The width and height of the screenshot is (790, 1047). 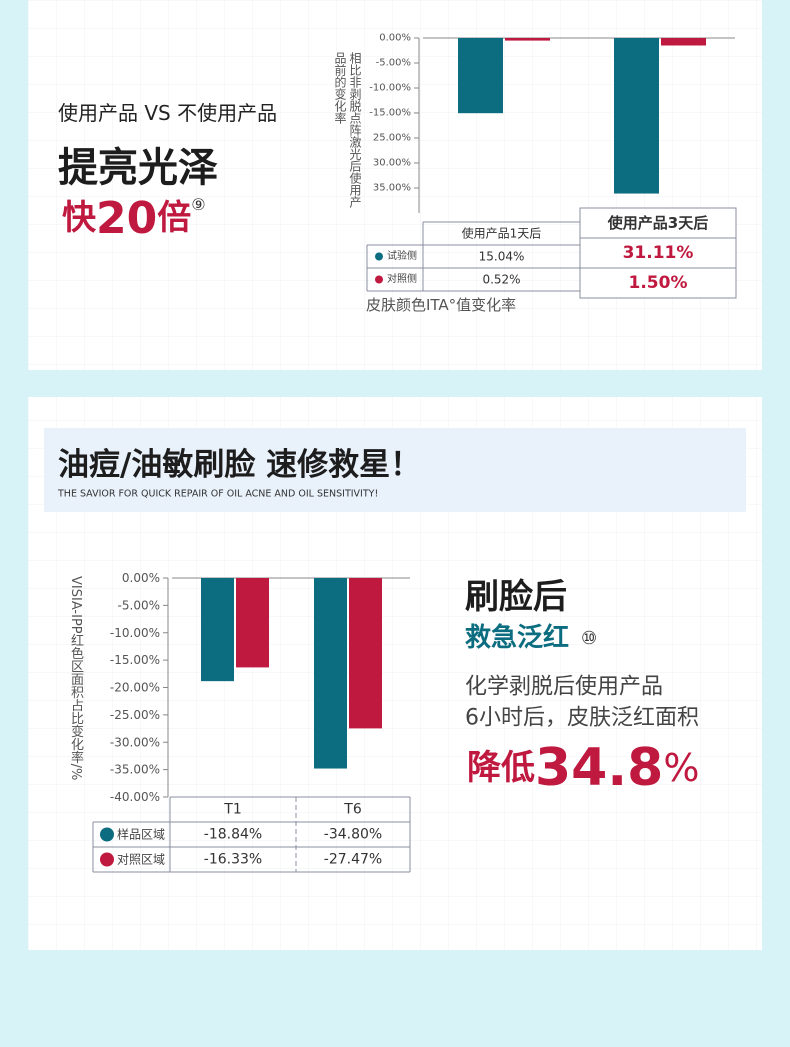 I want to click on y-axis-label: 相比非剥脱点阵激光后使用产品前的变化率, so click(x=347, y=130).